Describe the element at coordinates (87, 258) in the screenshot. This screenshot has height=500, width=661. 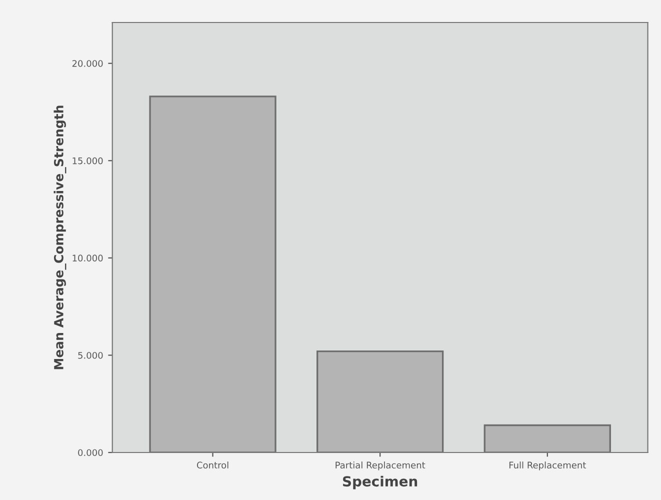
I see `y-tick-label: 10.000` at that location.